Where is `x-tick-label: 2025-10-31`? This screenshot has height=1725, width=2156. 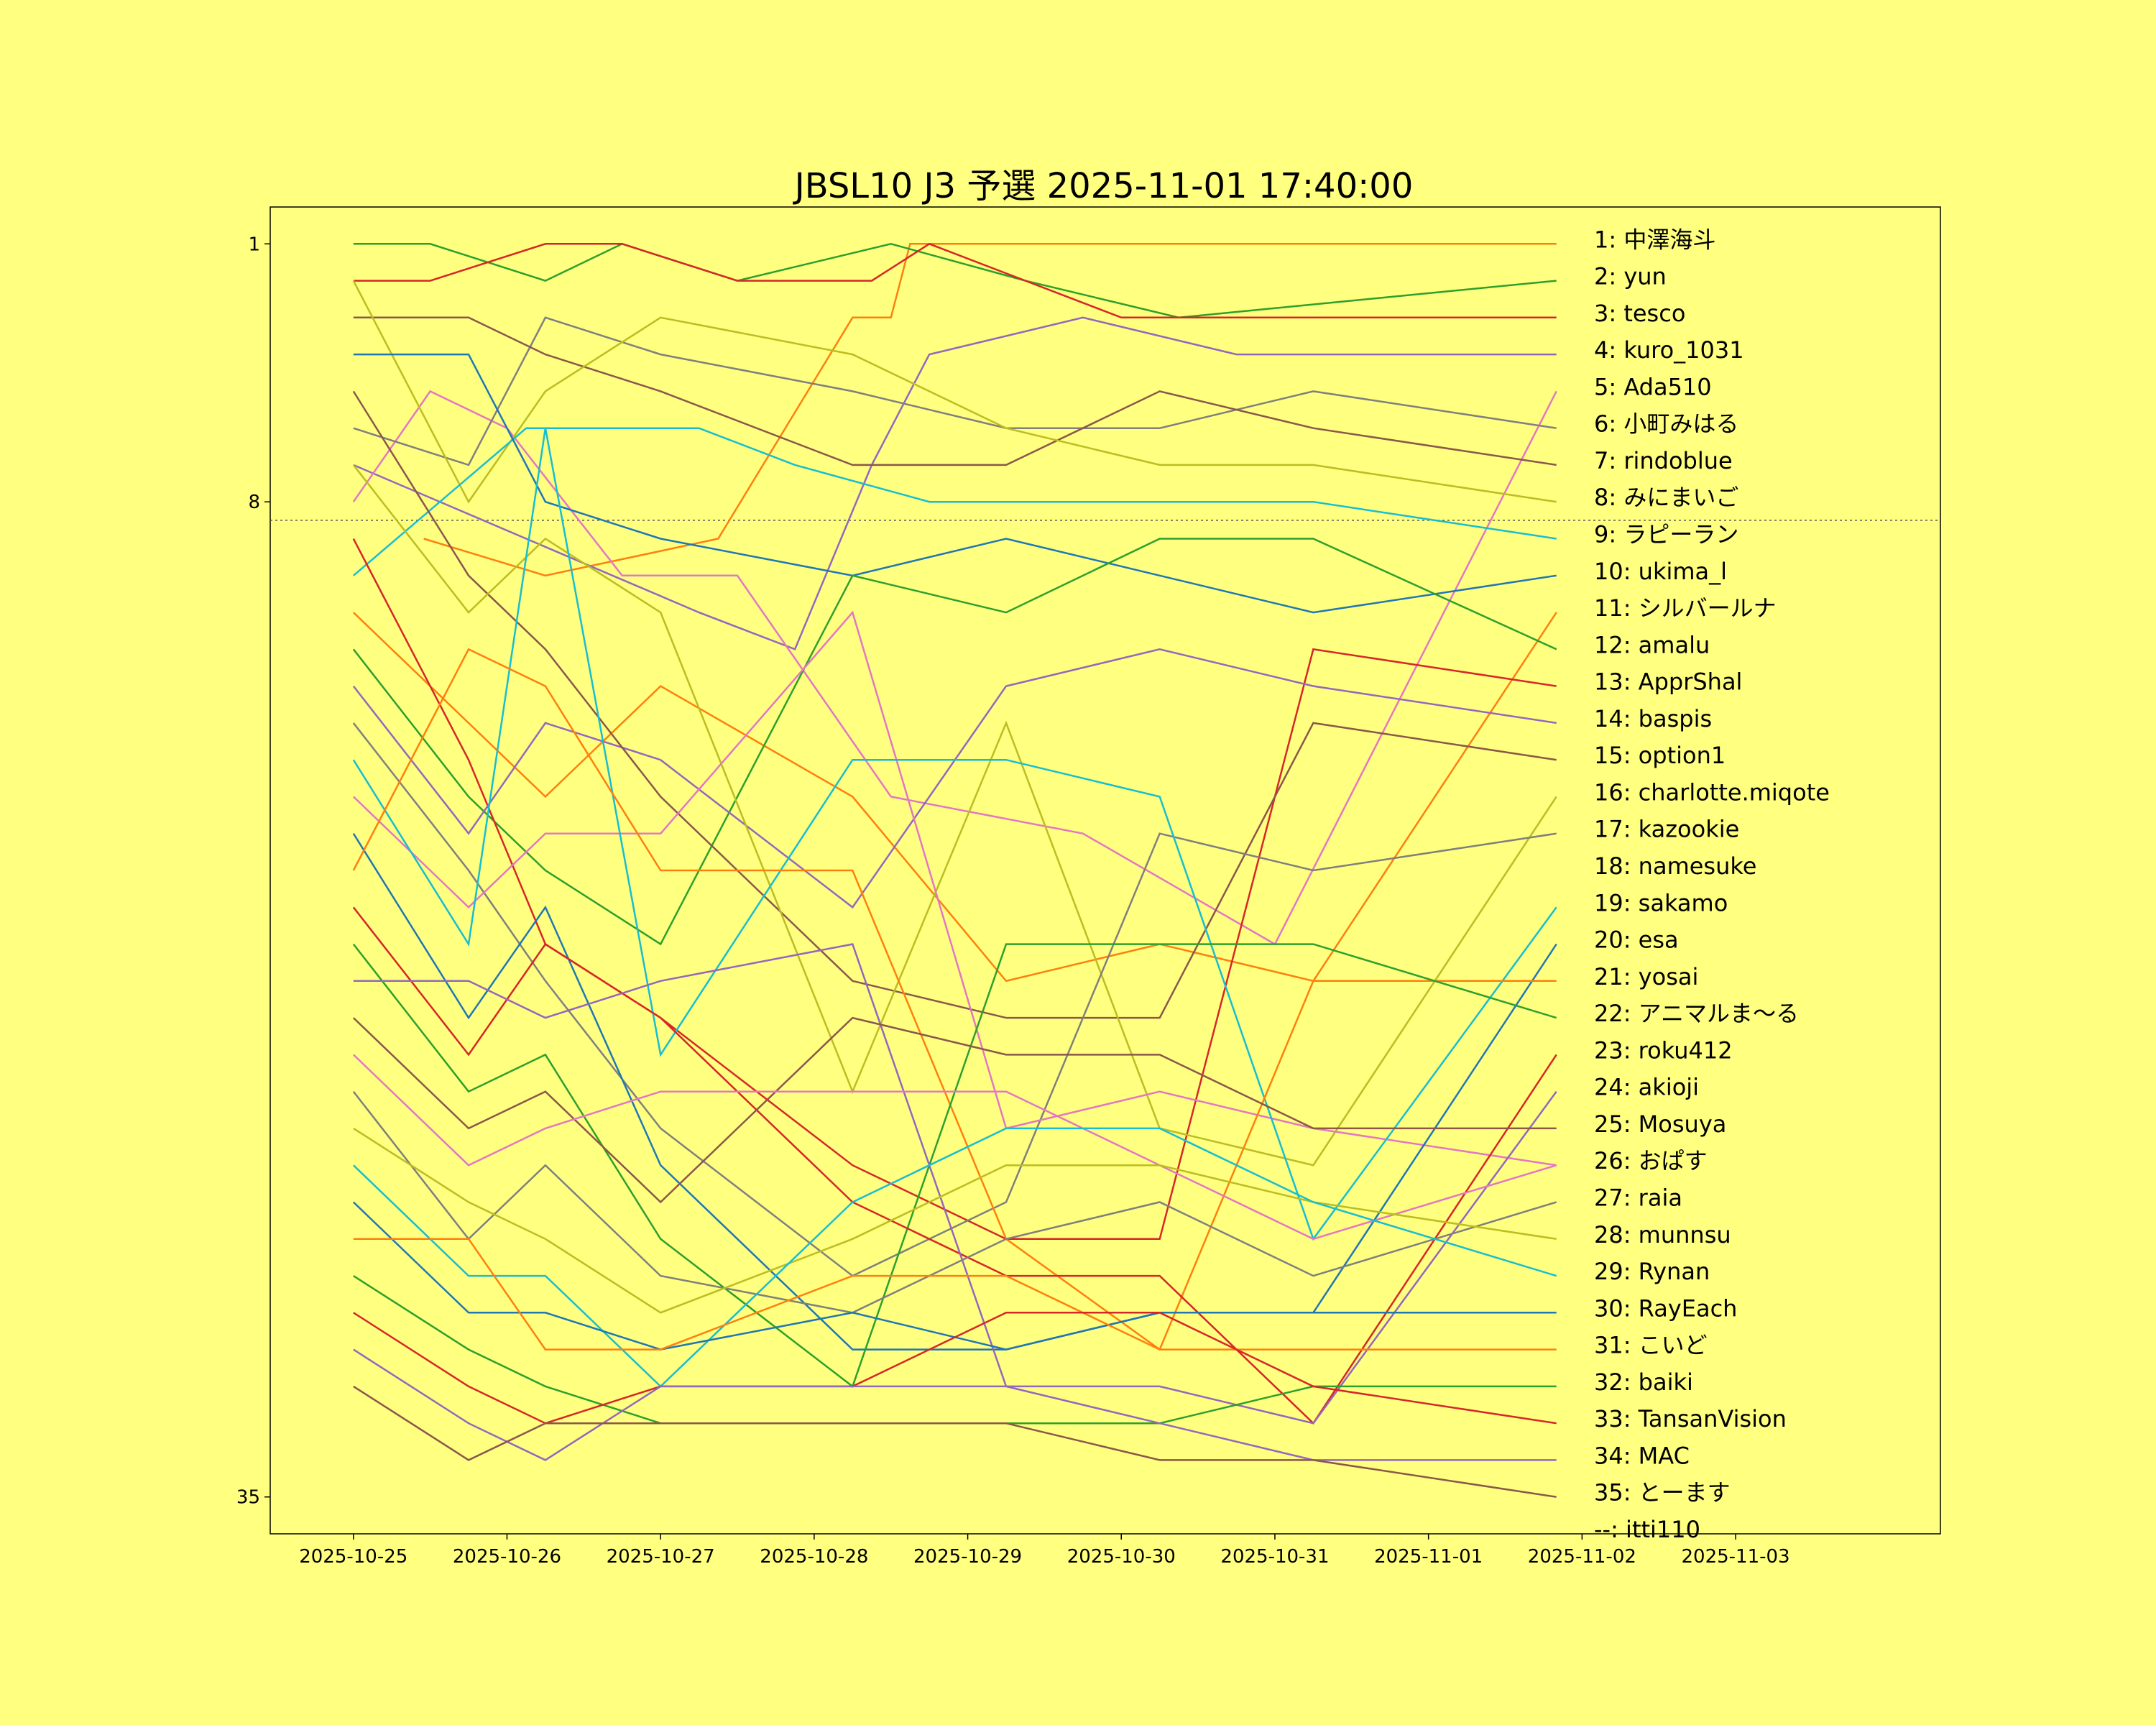
x-tick-label: 2025-10-31 is located at coordinates (1274, 1557).